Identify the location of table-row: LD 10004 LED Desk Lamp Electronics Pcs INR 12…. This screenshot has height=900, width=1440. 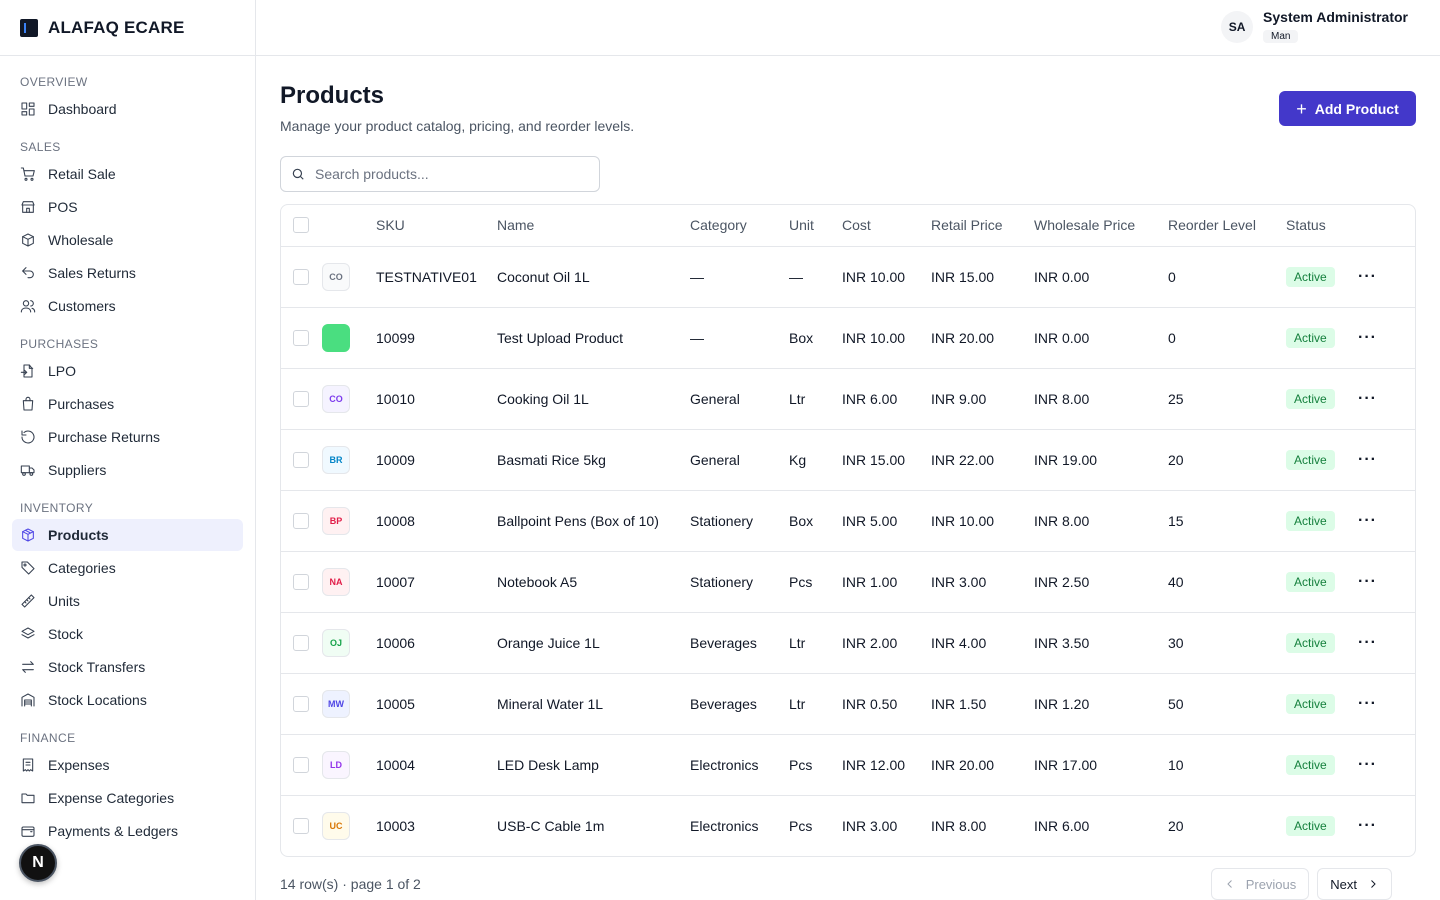
(848, 765).